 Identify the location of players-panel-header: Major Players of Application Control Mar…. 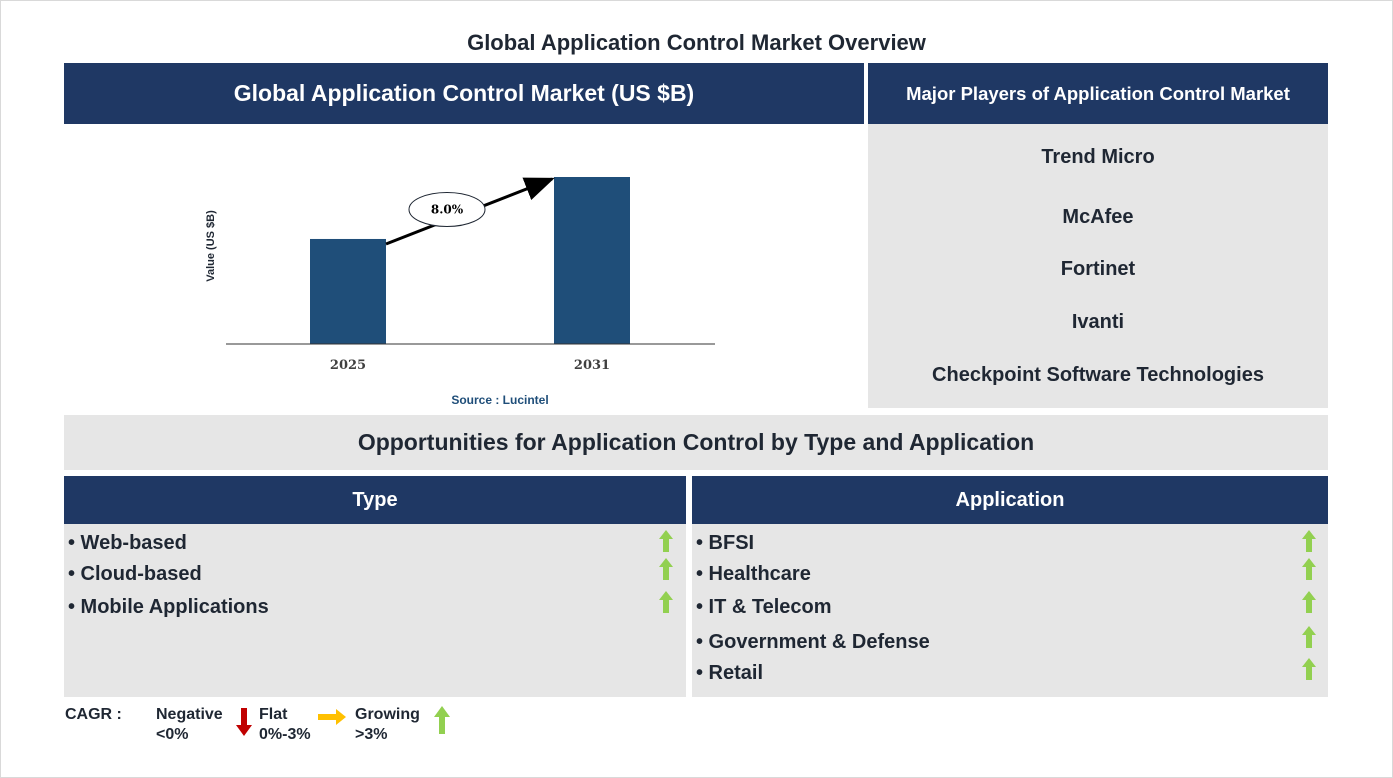
(1098, 93).